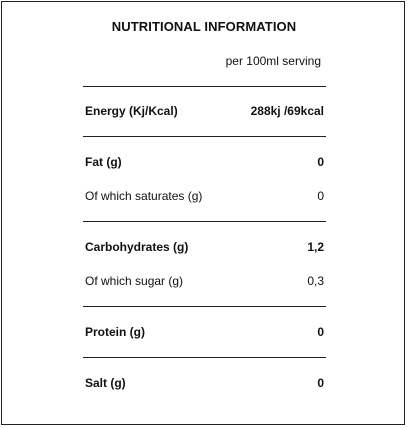  What do you see at coordinates (287, 111) in the screenshot?
I see `nutrient-value: 288kj /69kcal` at bounding box center [287, 111].